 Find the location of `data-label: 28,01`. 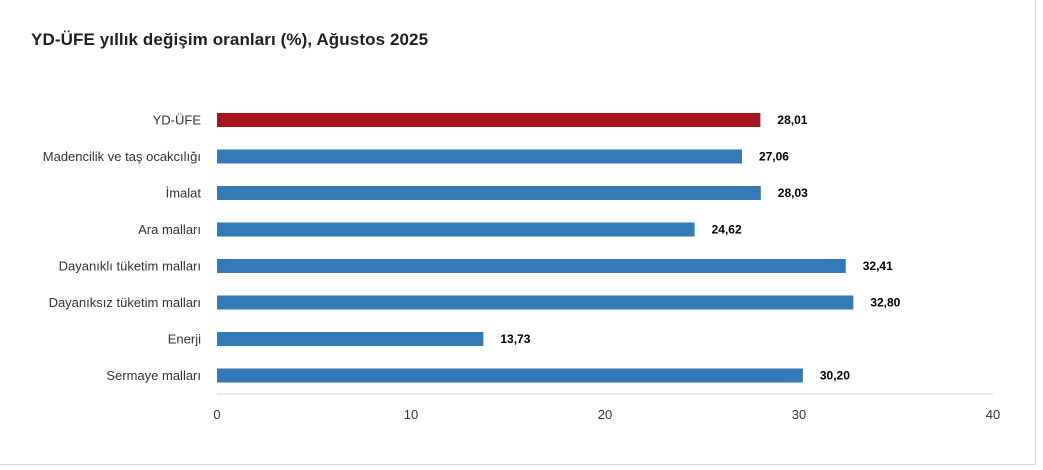

data-label: 28,01 is located at coordinates (792, 120).